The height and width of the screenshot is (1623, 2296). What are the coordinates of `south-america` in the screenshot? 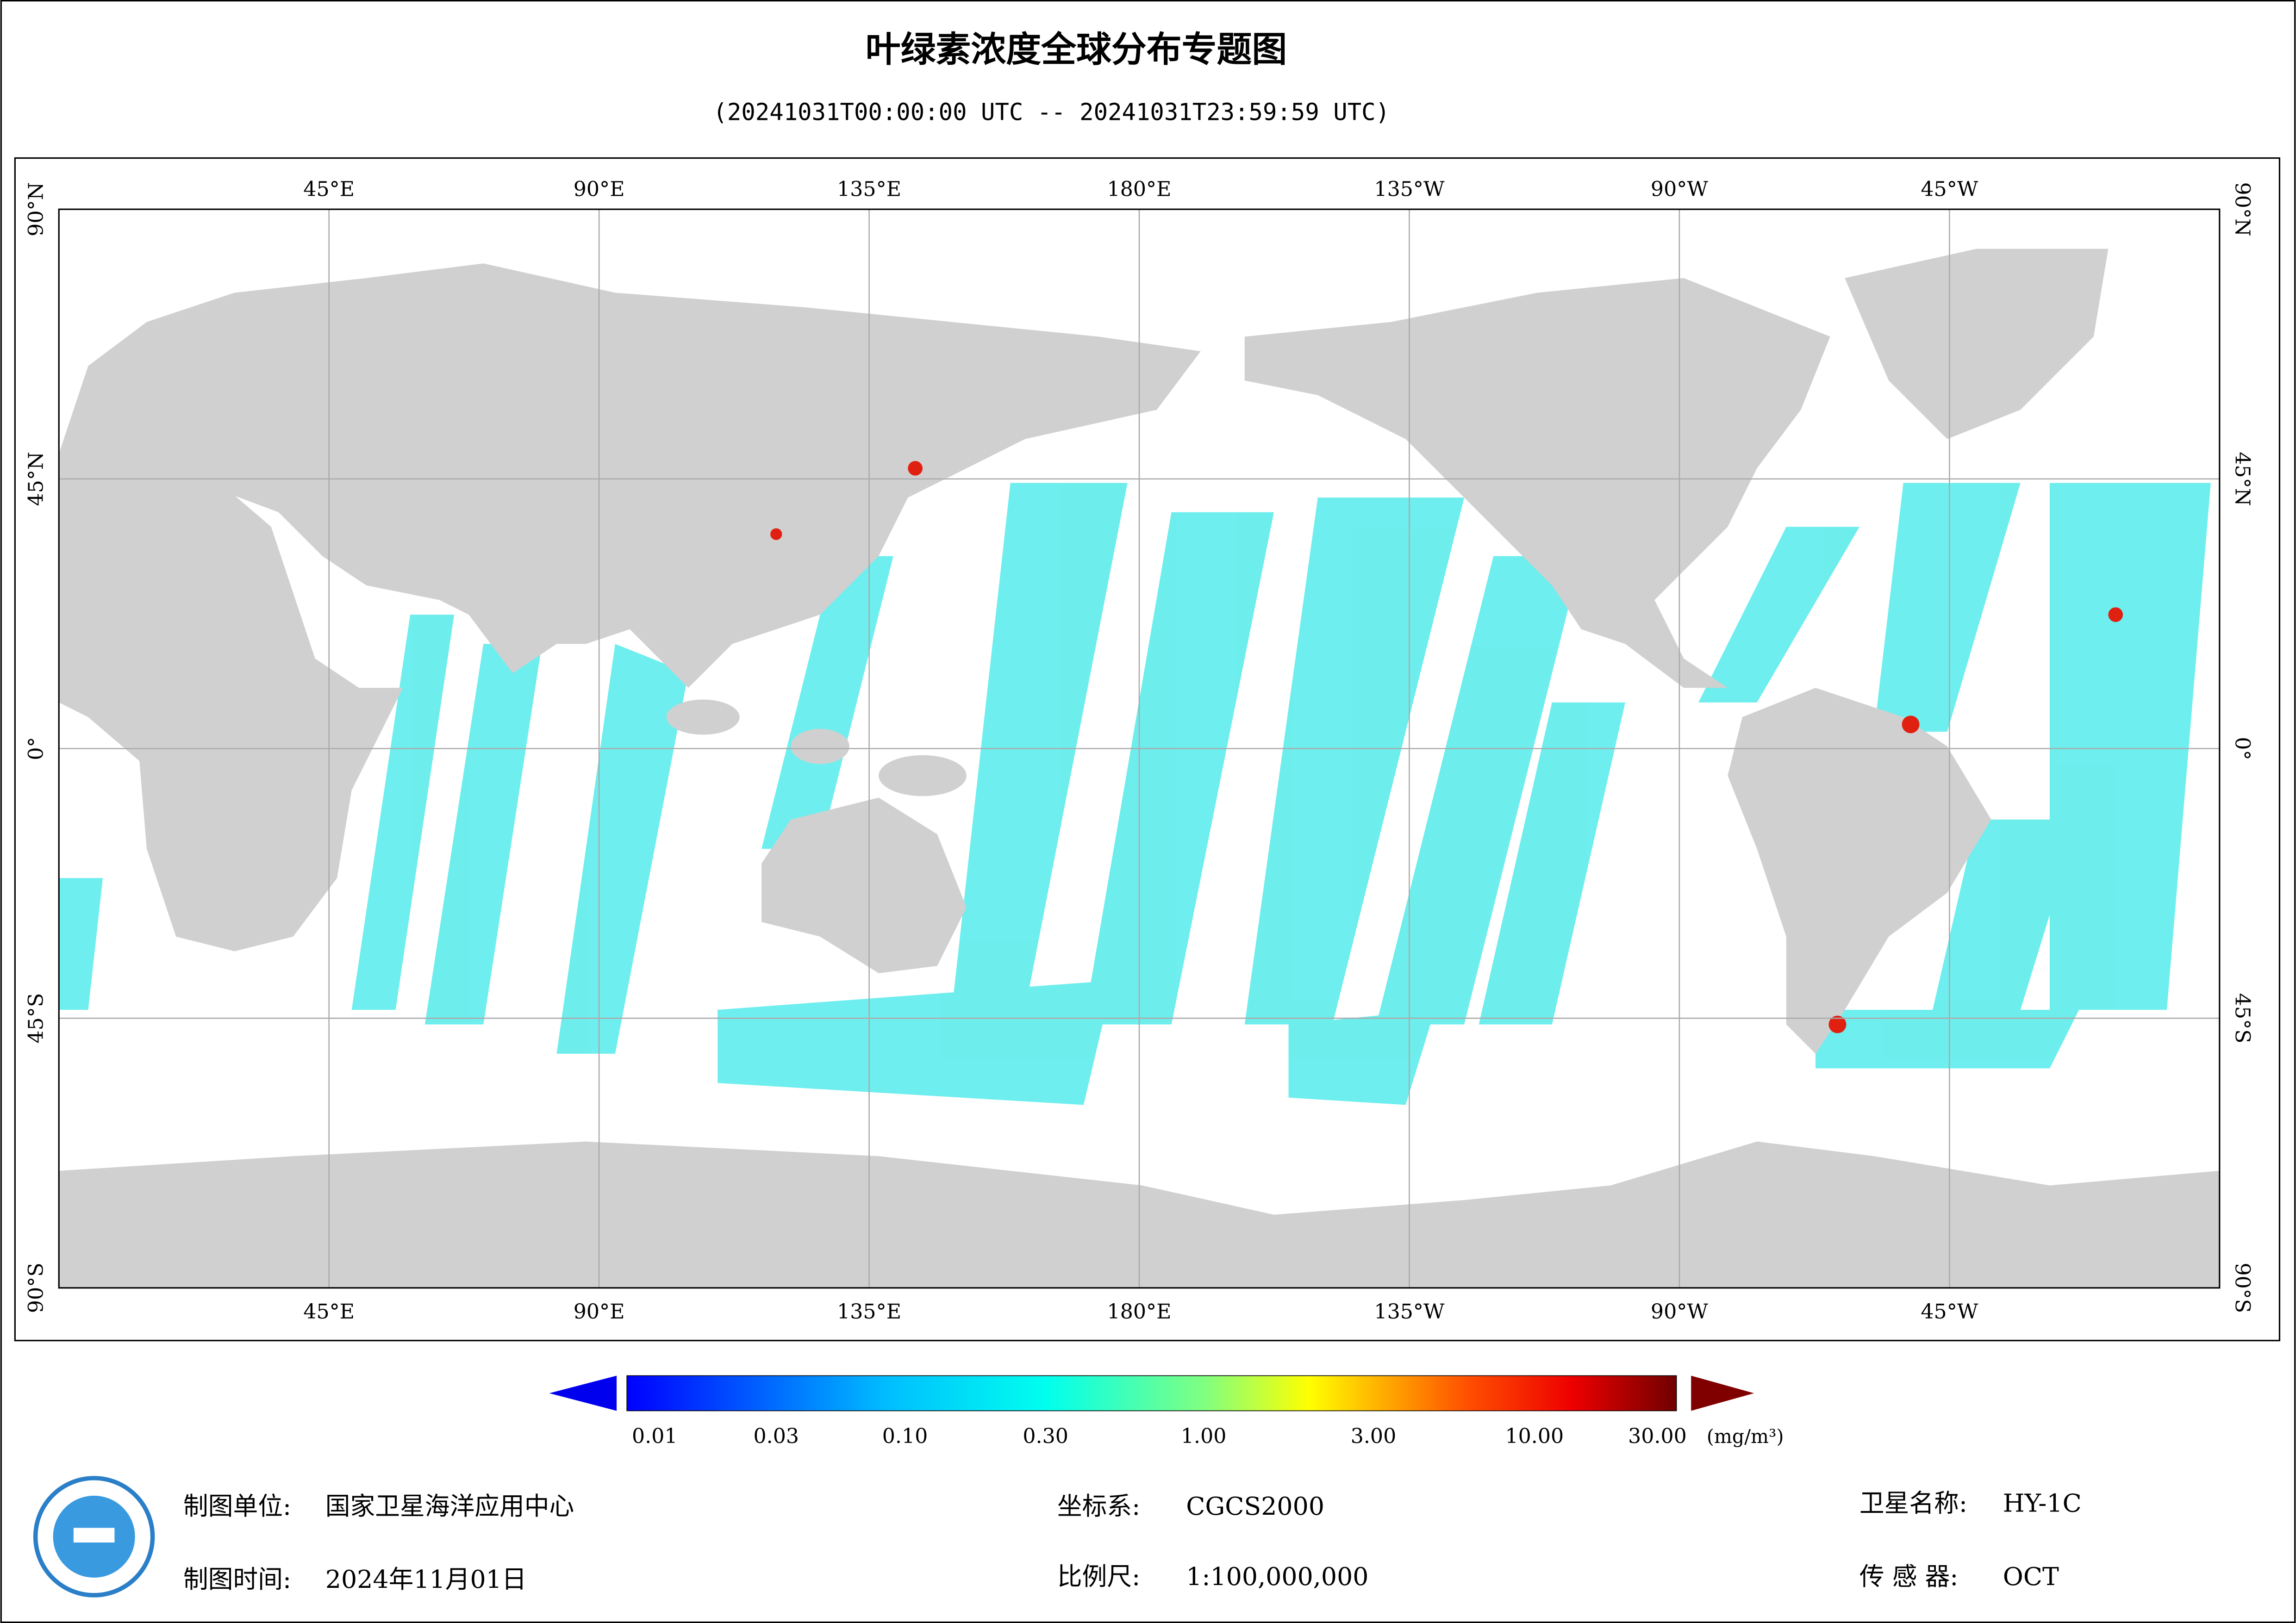 It's located at (1859, 871).